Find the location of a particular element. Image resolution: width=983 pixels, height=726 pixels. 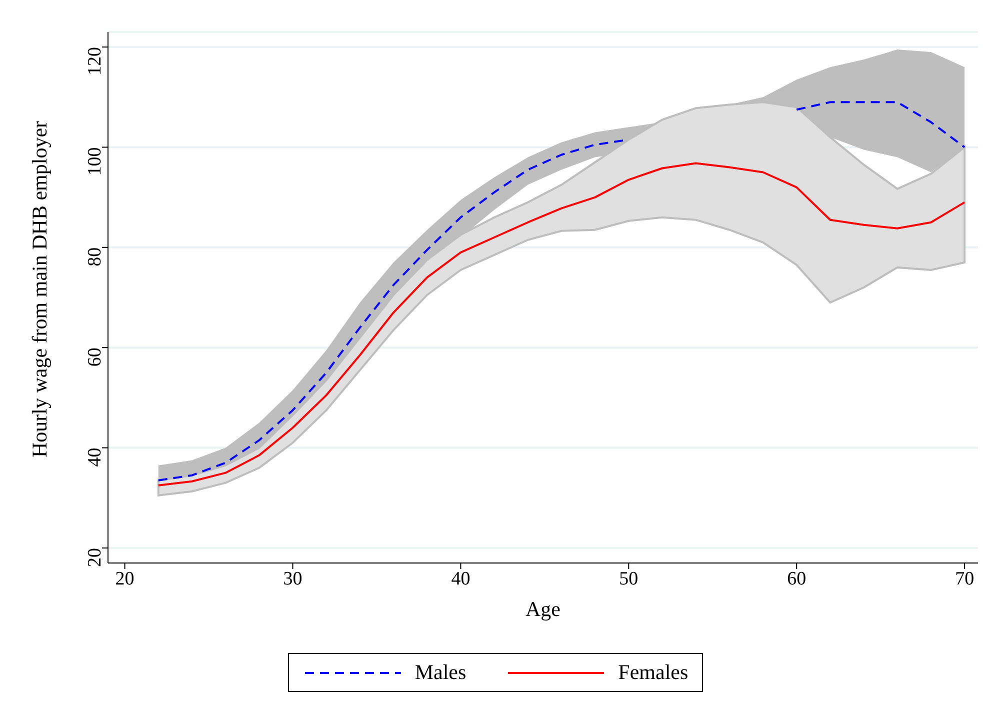

x-axis-title: Age is located at coordinates (543, 609).